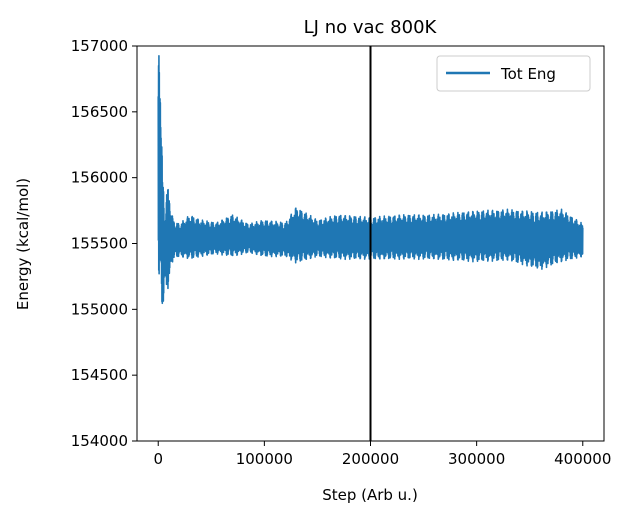 The image size is (636, 520). Describe the element at coordinates (99, 244) in the screenshot. I see `y-tick-label: 155500` at that location.